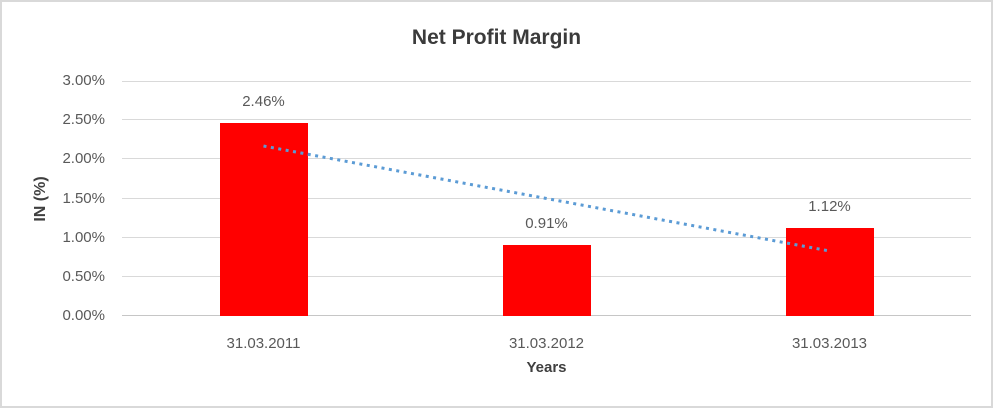 The image size is (993, 408). Describe the element at coordinates (83, 198) in the screenshot. I see `y-tick-label: 1.50%` at that location.